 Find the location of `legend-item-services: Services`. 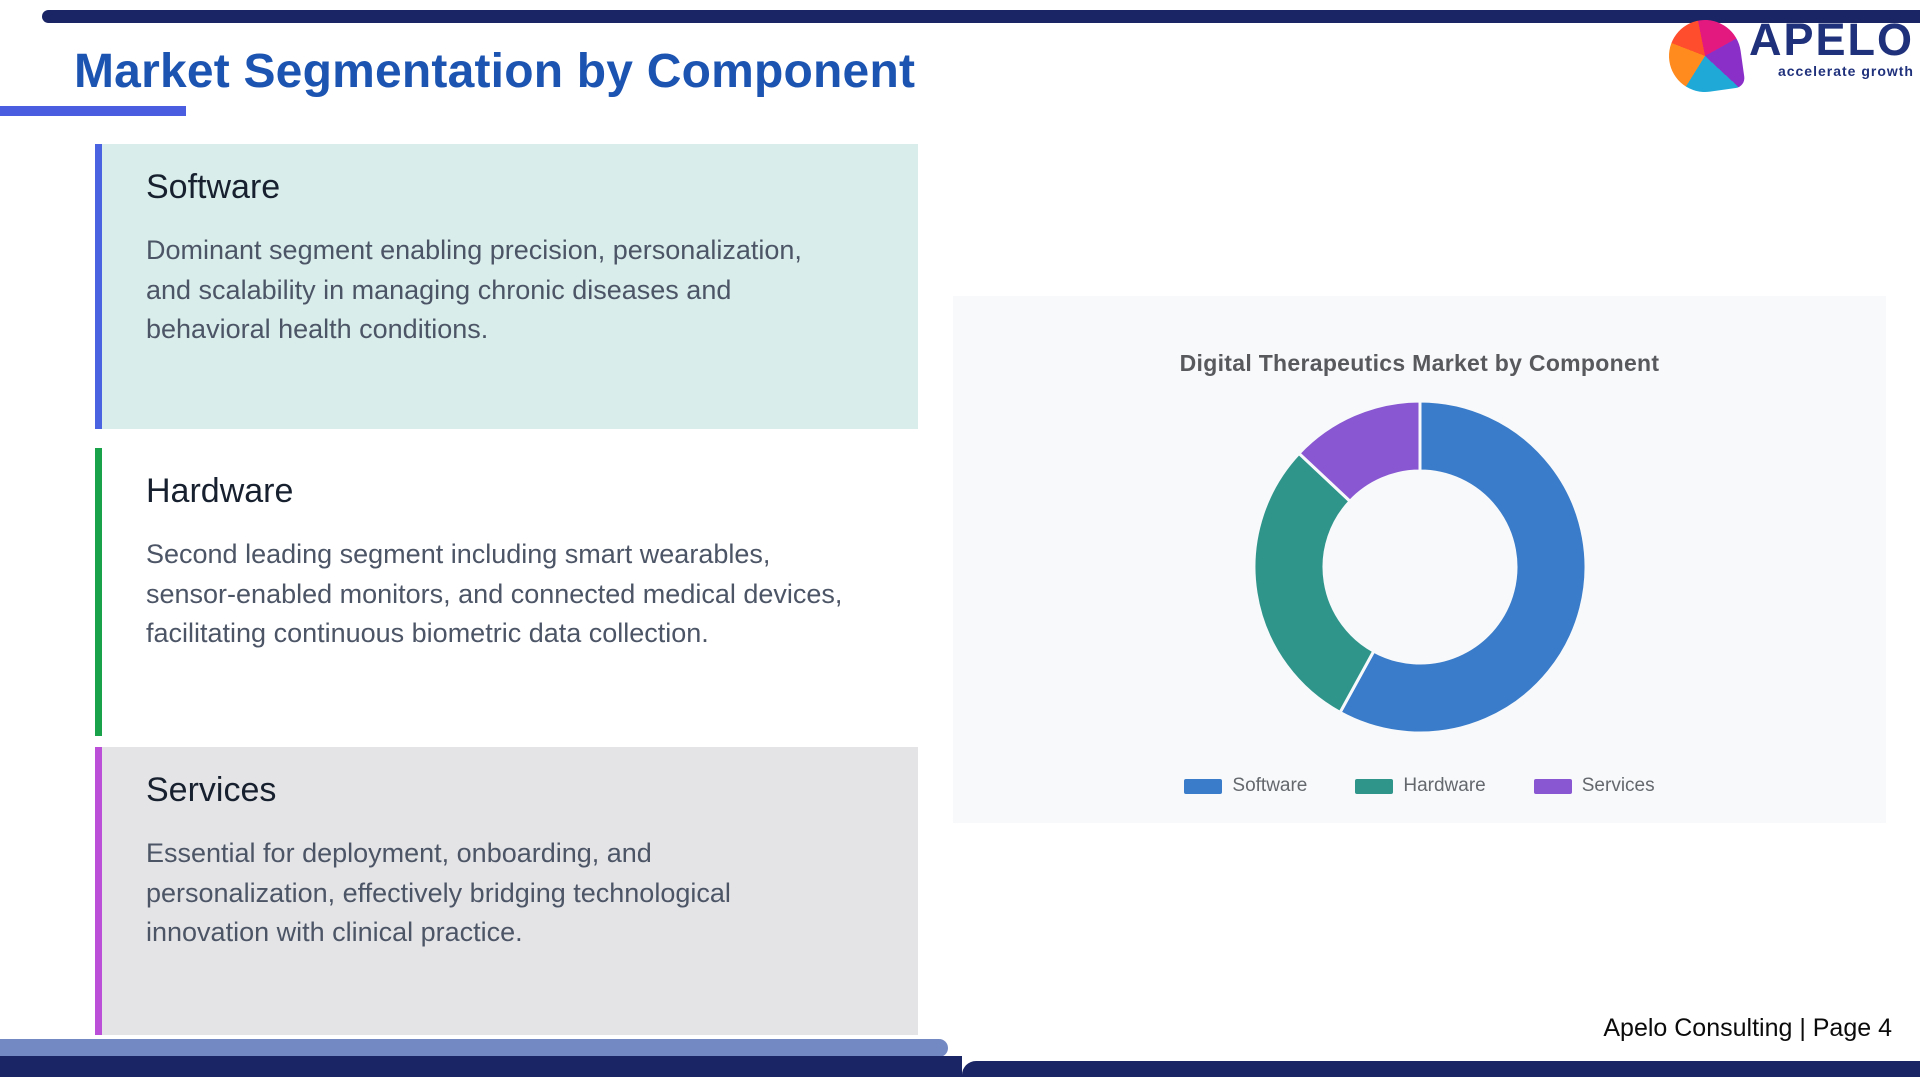

legend-item-services: Services is located at coordinates (1594, 786).